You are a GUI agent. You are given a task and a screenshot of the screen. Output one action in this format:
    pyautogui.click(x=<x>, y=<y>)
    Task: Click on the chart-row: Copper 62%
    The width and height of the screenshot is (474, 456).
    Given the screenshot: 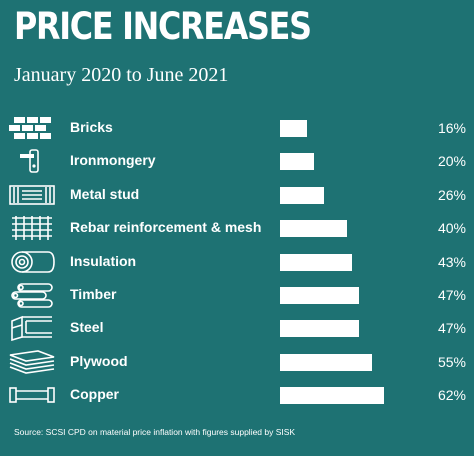 What is the action you would take?
    pyautogui.click(x=237, y=395)
    